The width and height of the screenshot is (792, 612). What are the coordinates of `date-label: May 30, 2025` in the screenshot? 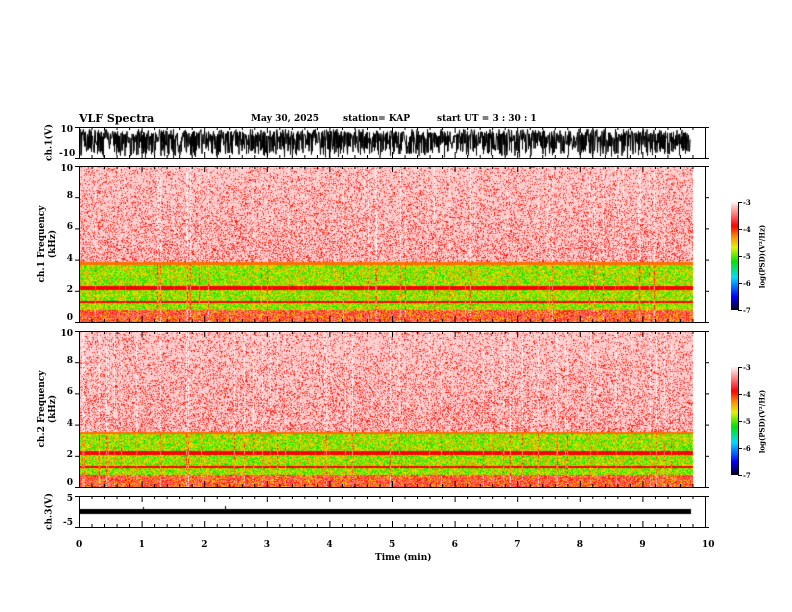 It's located at (285, 119).